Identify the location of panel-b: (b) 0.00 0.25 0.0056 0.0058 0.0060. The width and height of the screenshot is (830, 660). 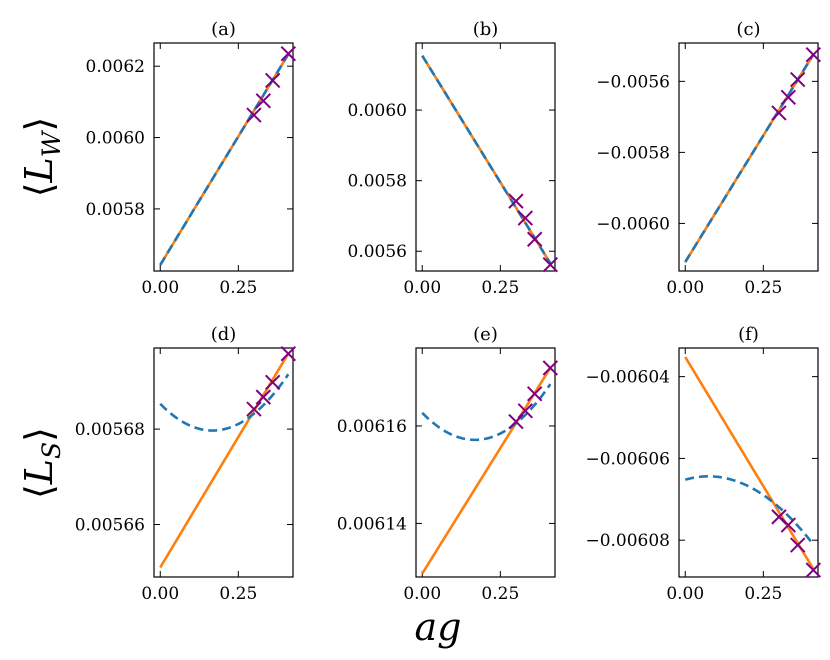
(453, 158).